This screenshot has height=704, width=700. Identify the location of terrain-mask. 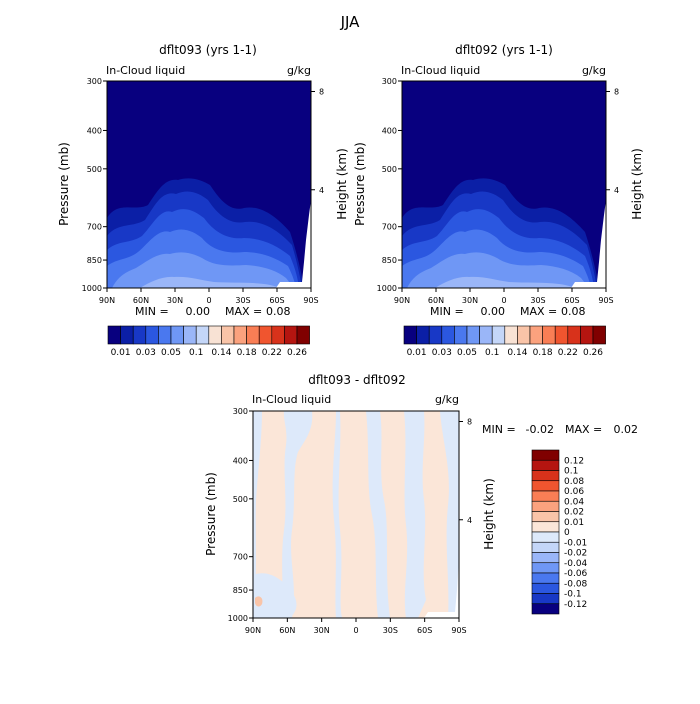
(441, 589).